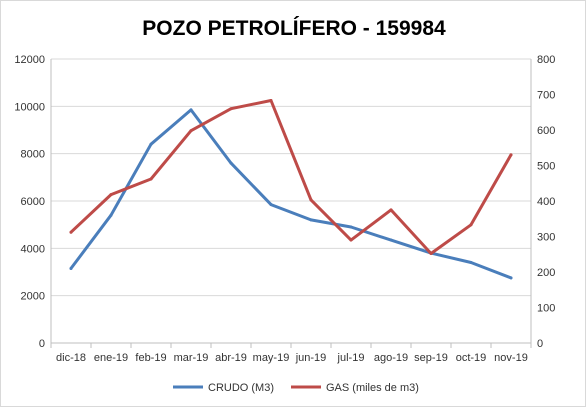  I want to click on y-left-tick-label: 12000, so click(29, 60).